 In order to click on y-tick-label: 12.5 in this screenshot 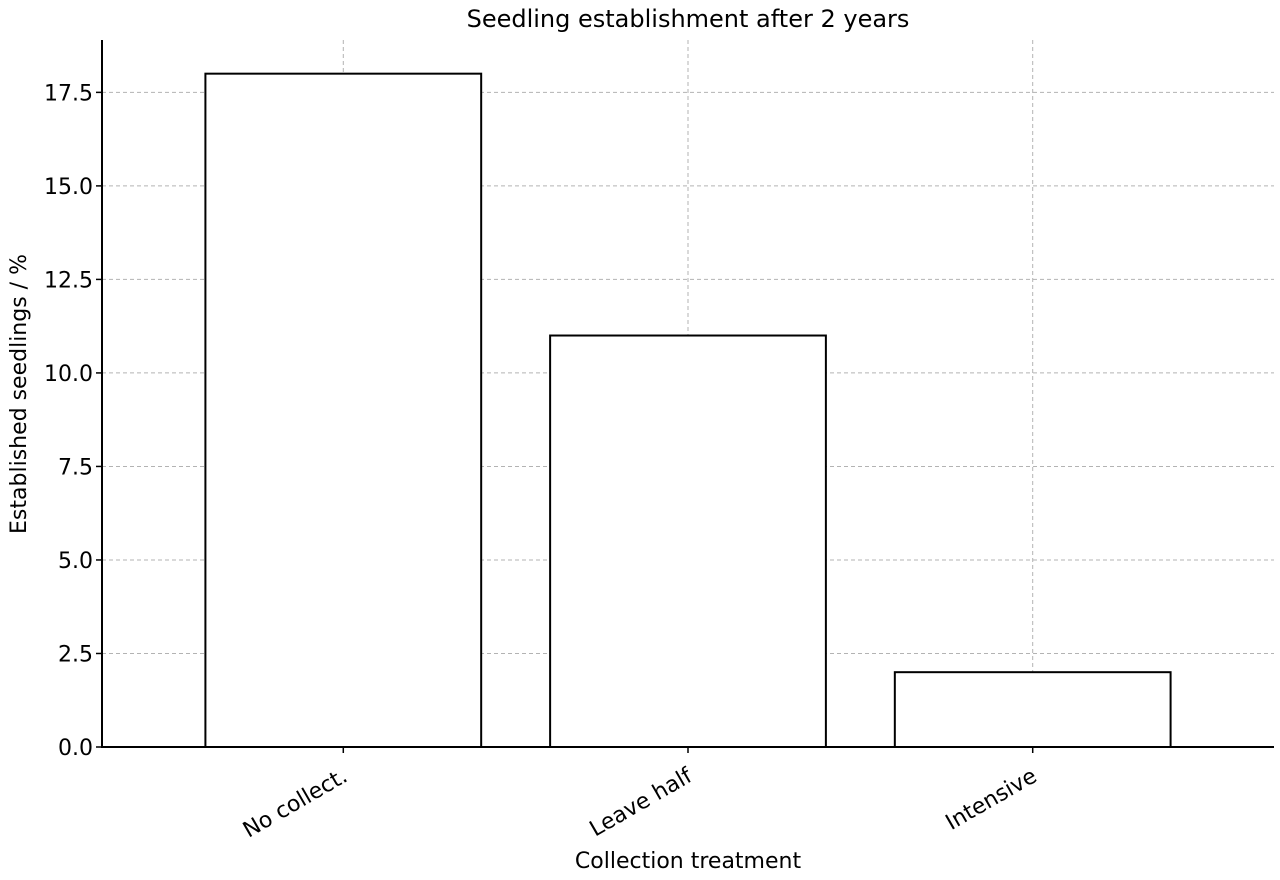, I will do `click(68, 280)`.